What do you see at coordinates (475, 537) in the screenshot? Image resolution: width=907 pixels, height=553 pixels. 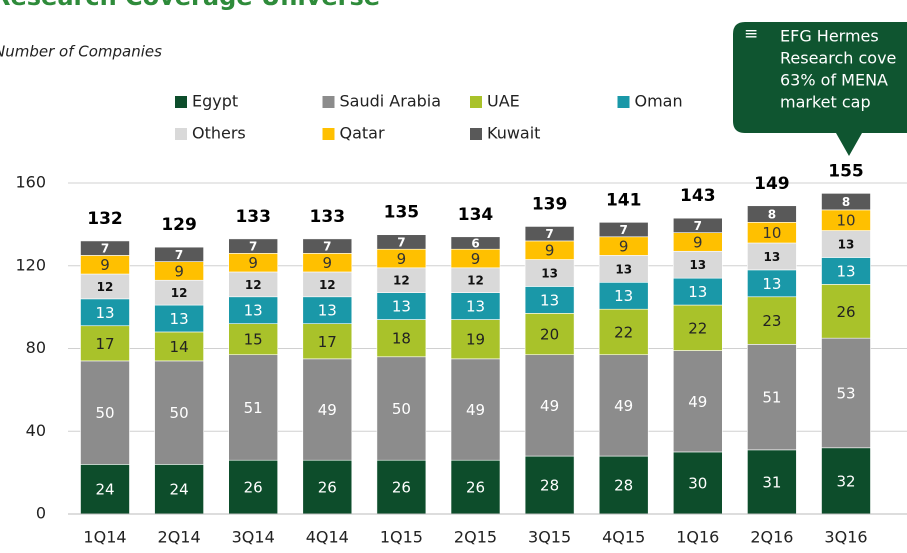 I see `x-tick-label: 2Q15` at bounding box center [475, 537].